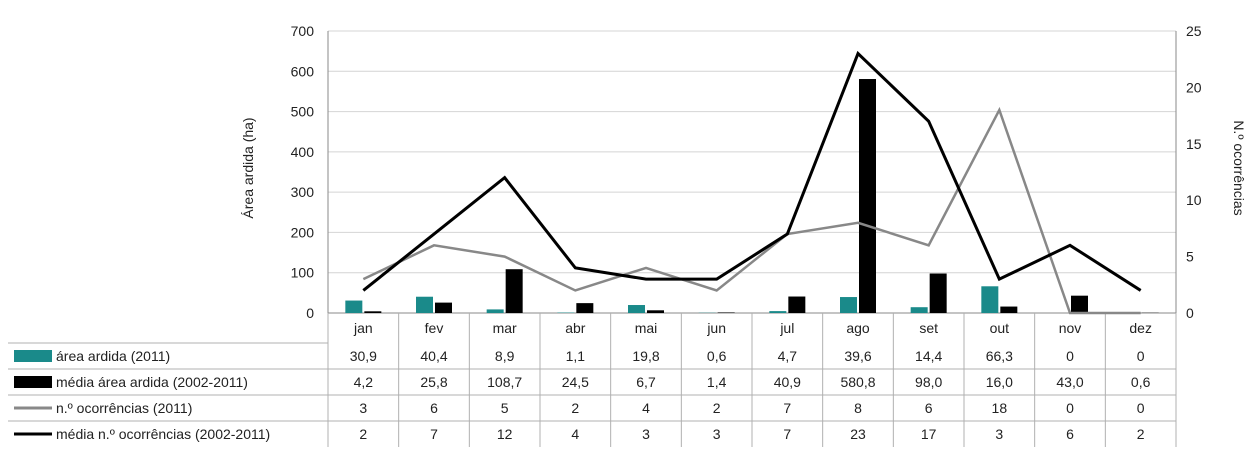 The image size is (1250, 453). Describe the element at coordinates (575, 382) in the screenshot. I see `table-cell: 24,5` at that location.